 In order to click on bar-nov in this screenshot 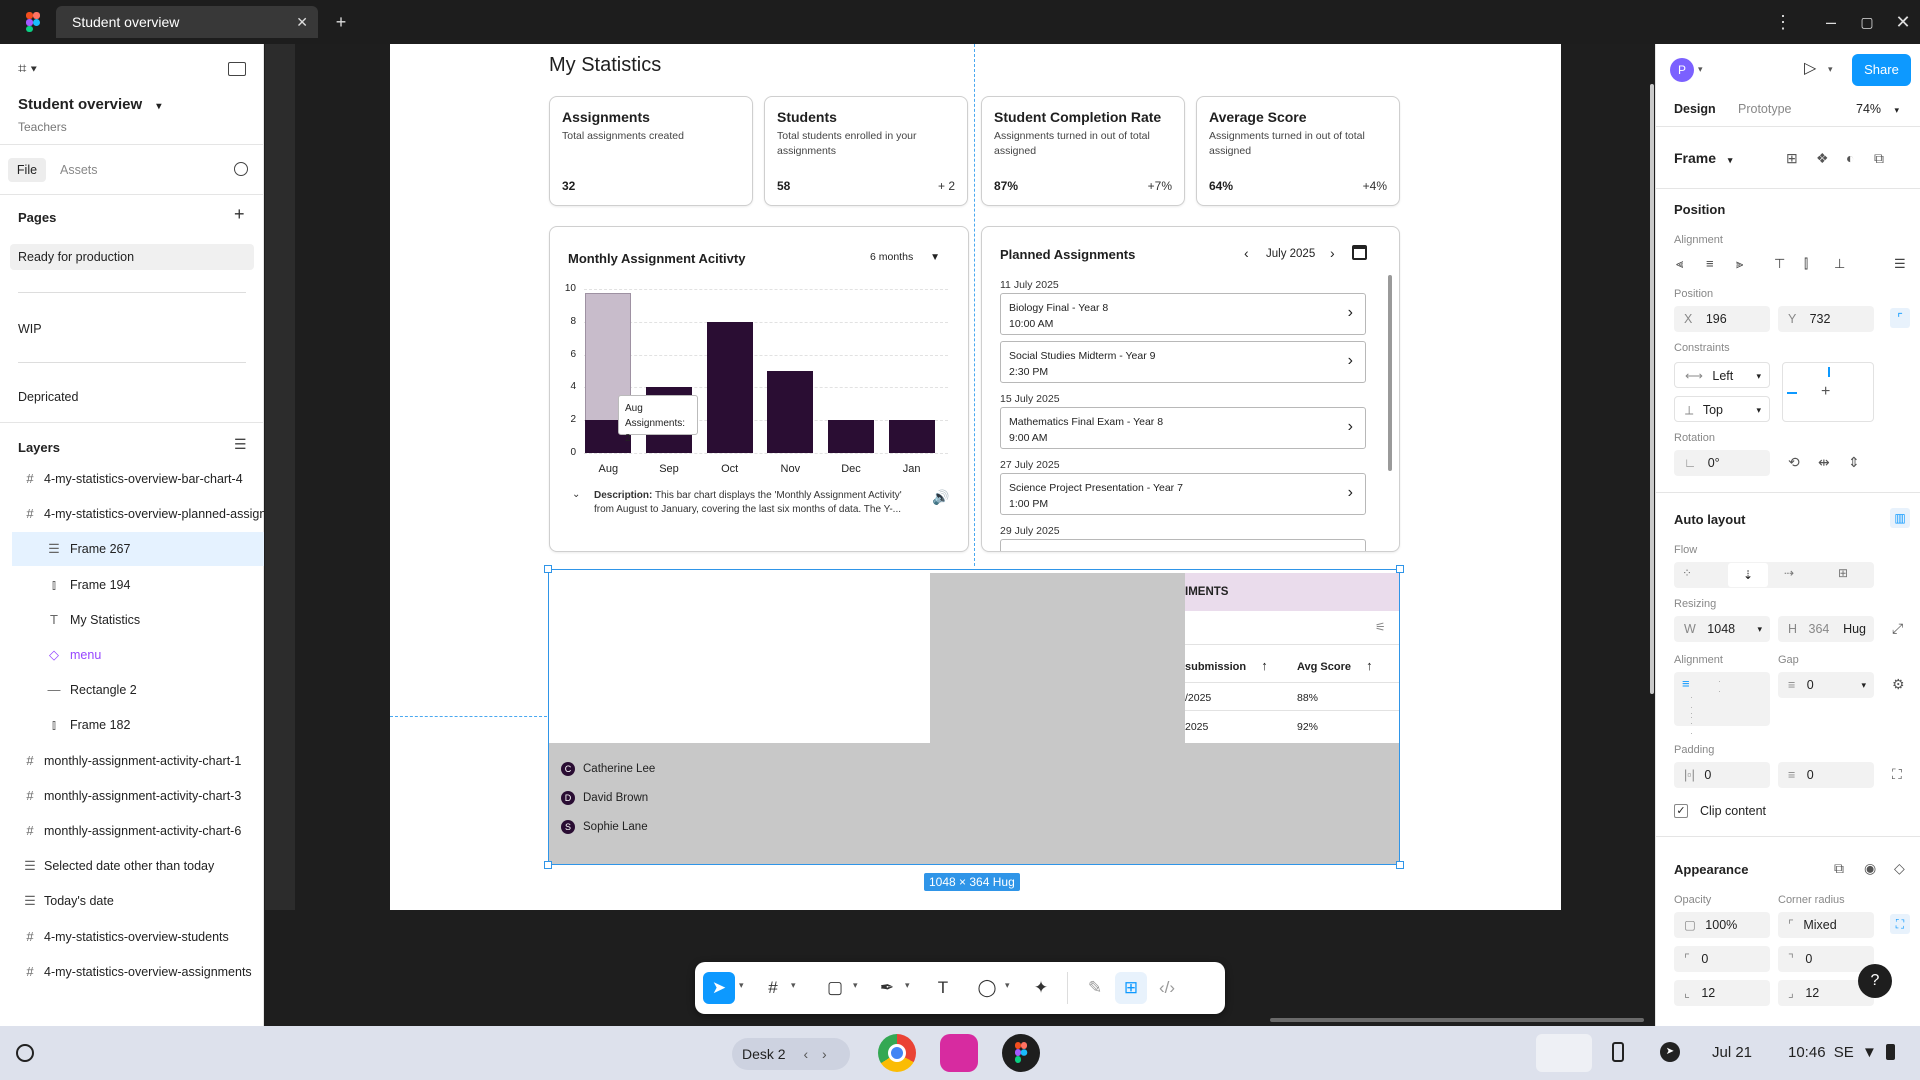, I will do `click(790, 412)`.